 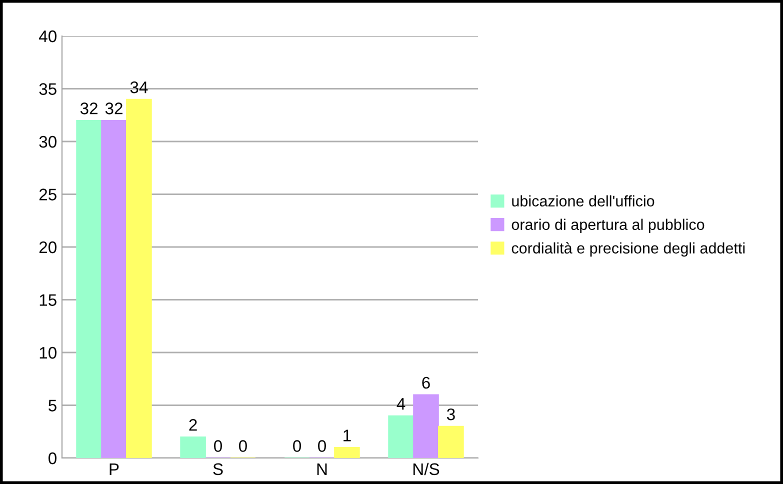 What do you see at coordinates (426, 469) in the screenshot?
I see `x-tick-label: N/S` at bounding box center [426, 469].